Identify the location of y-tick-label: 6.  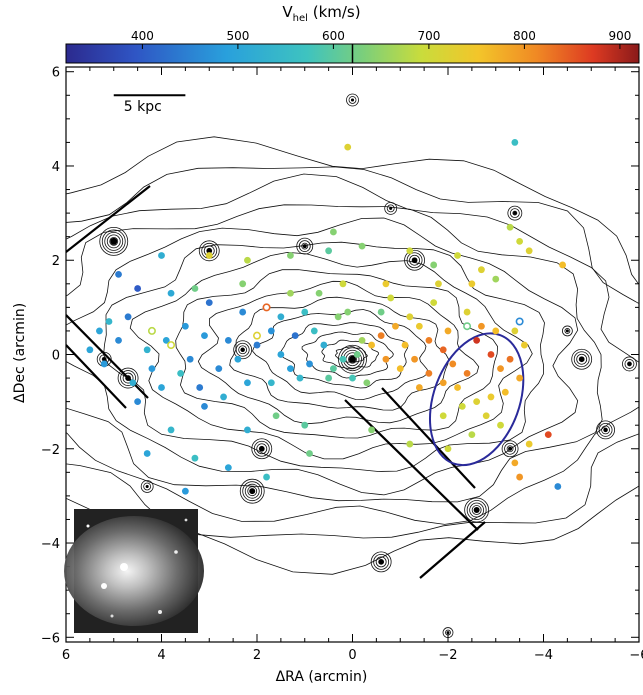
(56, 73).